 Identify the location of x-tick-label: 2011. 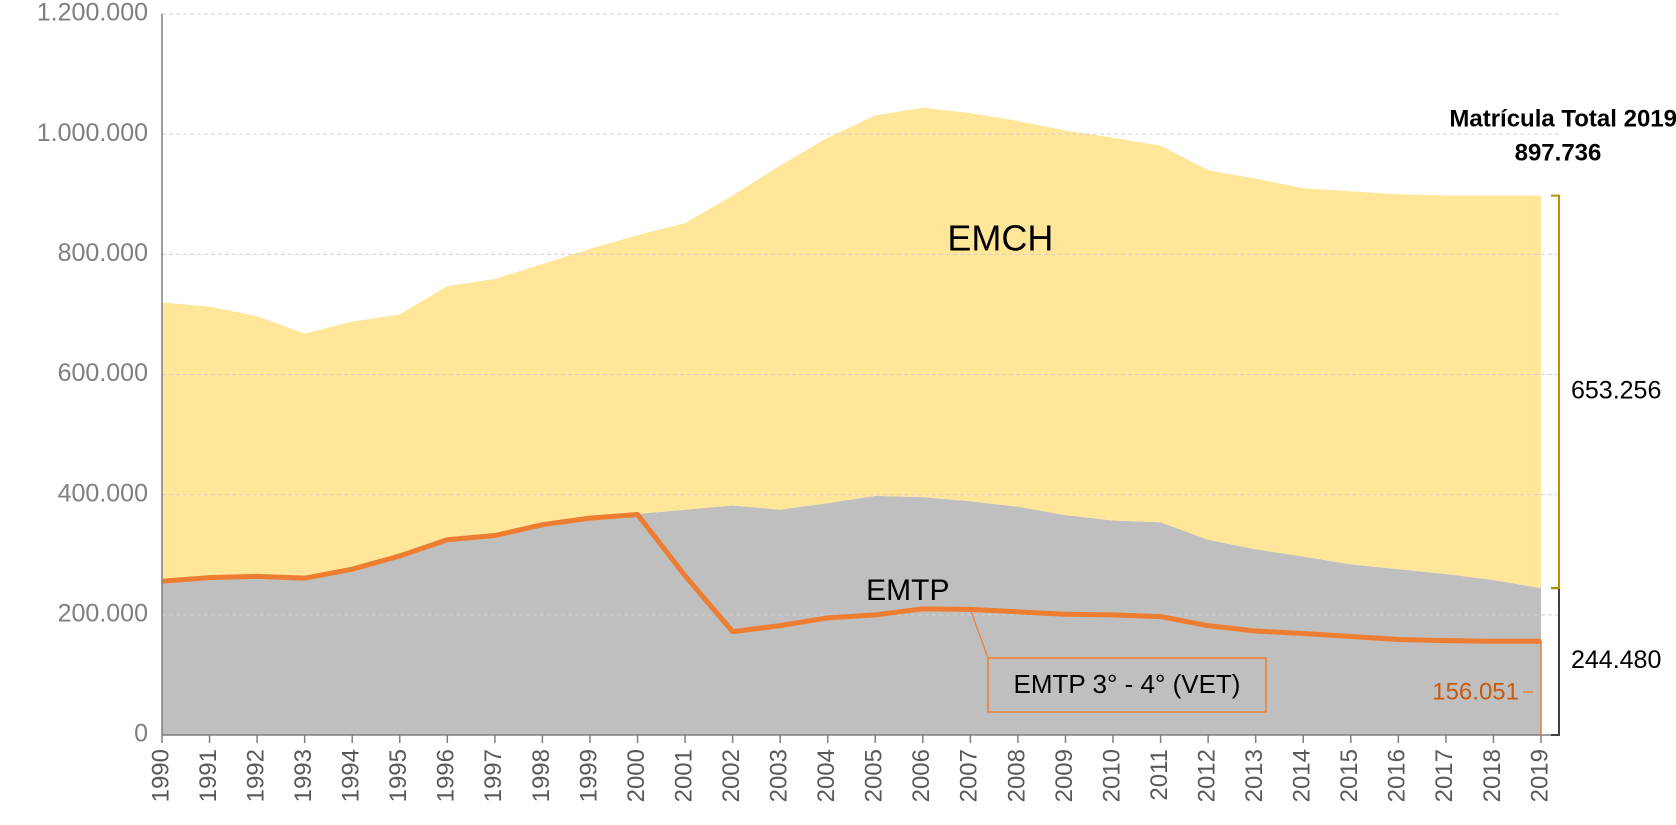
(1159, 775).